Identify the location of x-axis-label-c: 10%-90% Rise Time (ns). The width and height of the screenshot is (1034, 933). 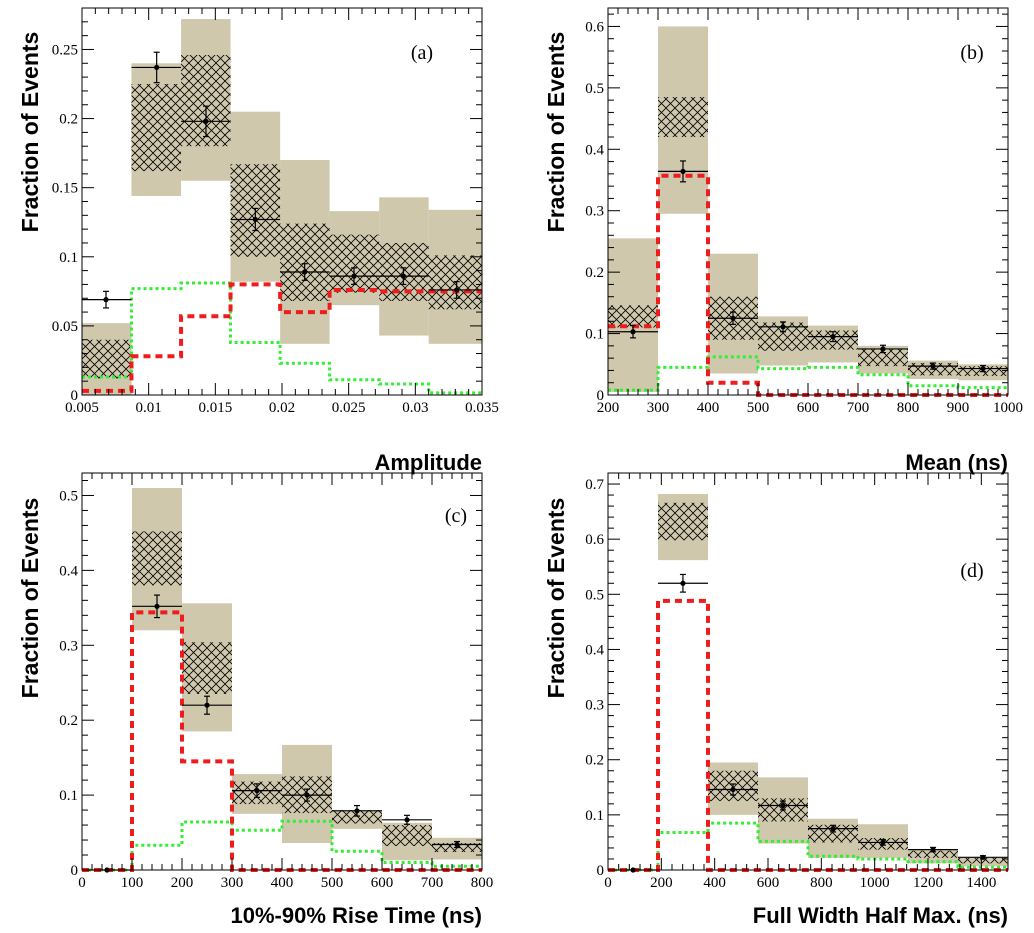
(356, 915).